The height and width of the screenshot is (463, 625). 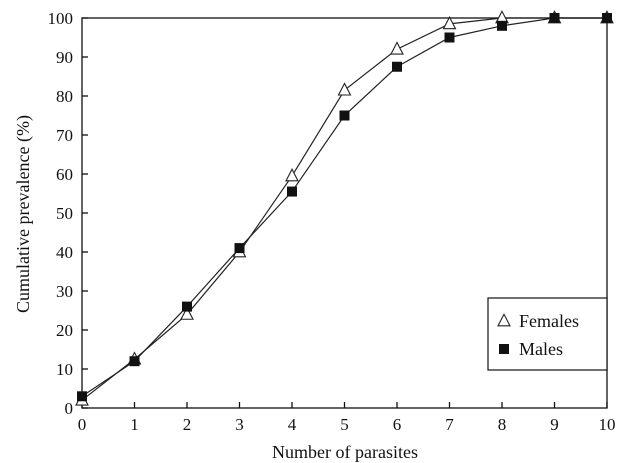 What do you see at coordinates (502, 424) in the screenshot?
I see `x-tick-label: 8` at bounding box center [502, 424].